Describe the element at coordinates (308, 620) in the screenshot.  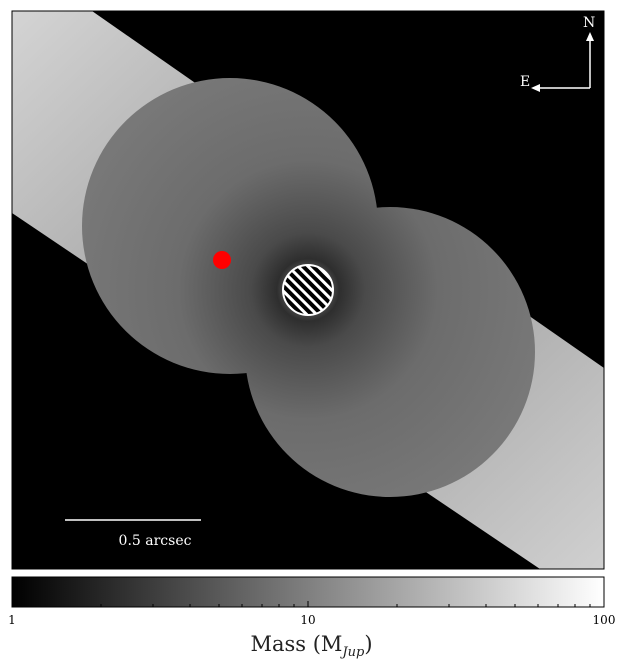
I see `colorbar-tick-label: 10` at that location.